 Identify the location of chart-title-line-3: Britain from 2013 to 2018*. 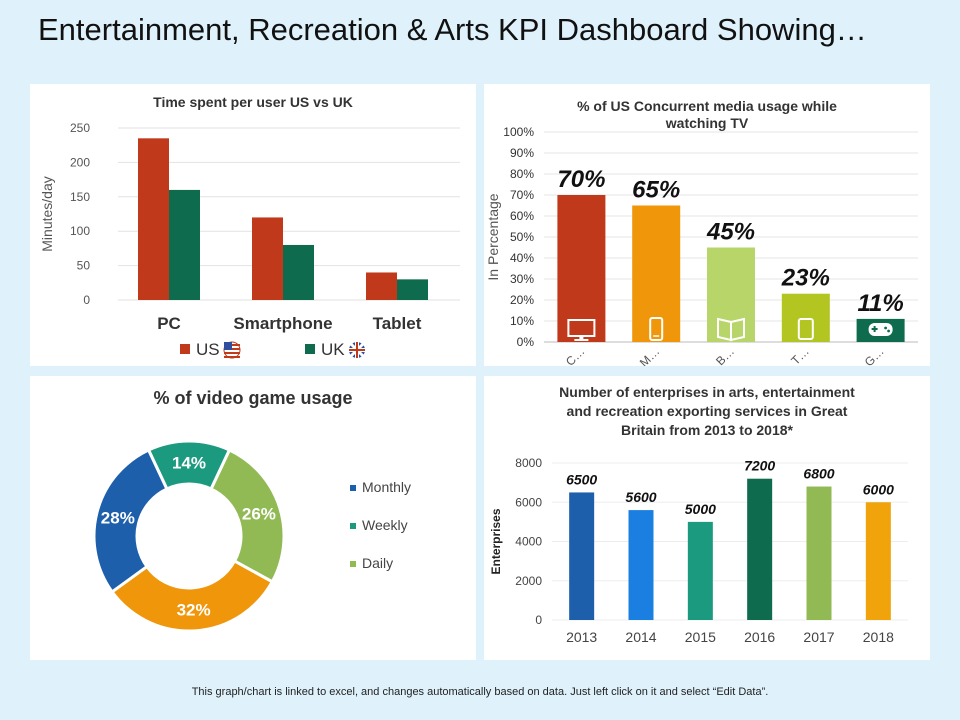
(707, 430).